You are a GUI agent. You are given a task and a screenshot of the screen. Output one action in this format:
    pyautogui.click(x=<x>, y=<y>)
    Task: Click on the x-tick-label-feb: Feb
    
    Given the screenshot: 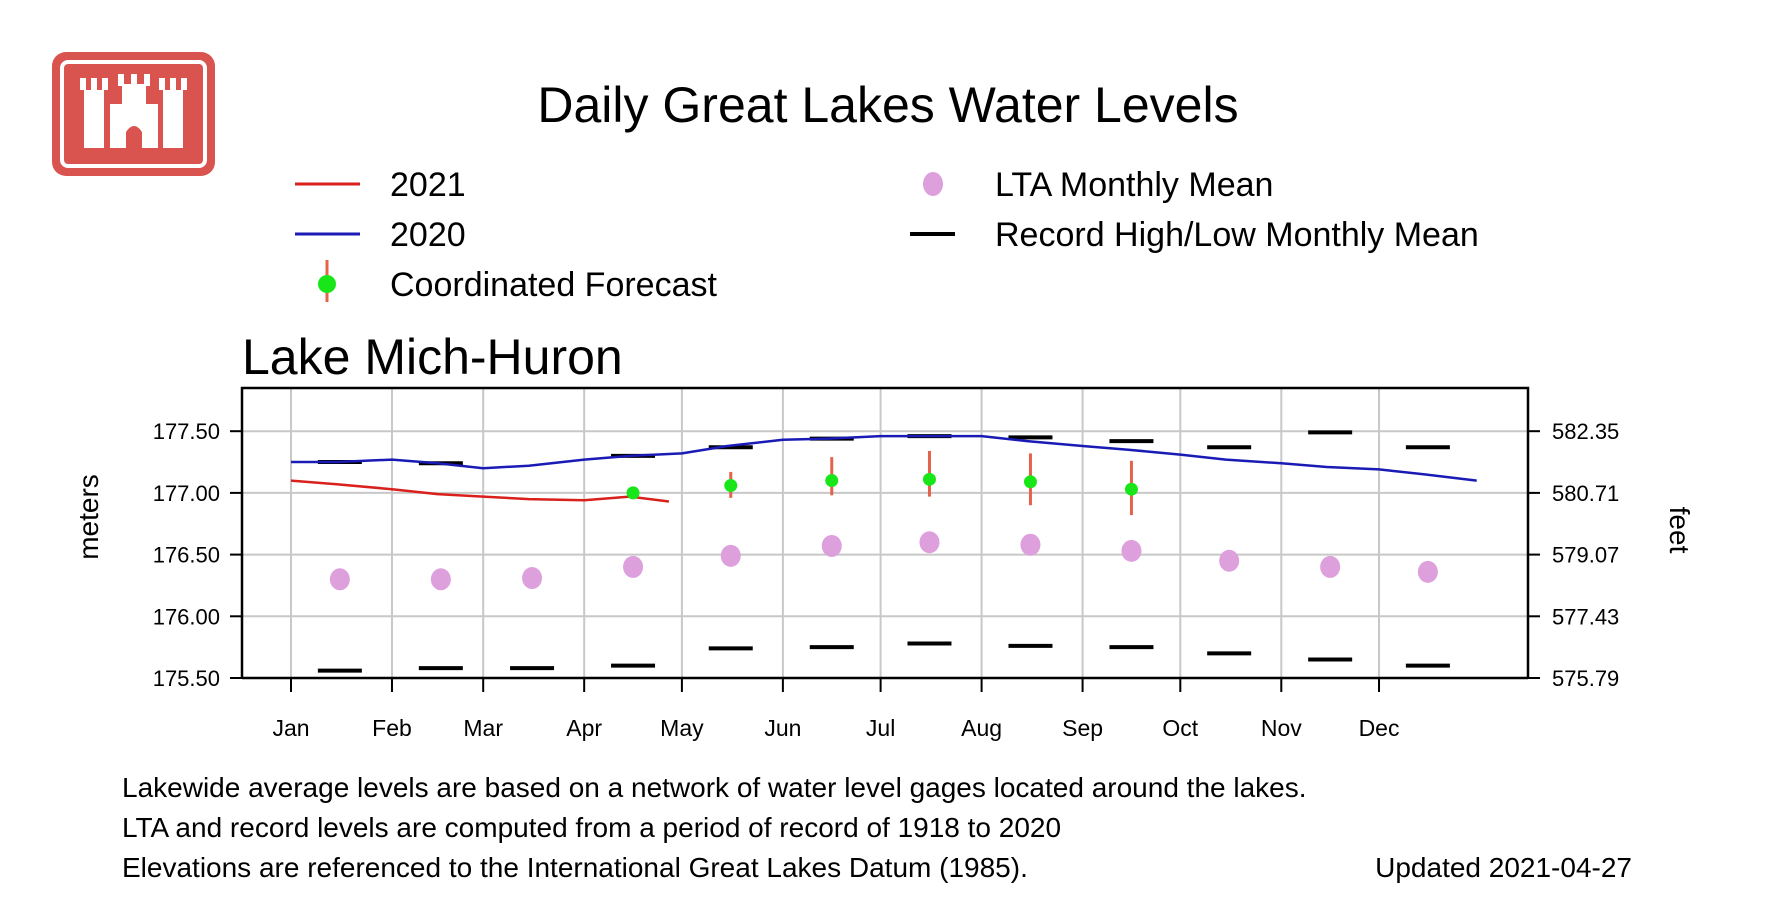 What is the action you would take?
    pyautogui.click(x=392, y=728)
    